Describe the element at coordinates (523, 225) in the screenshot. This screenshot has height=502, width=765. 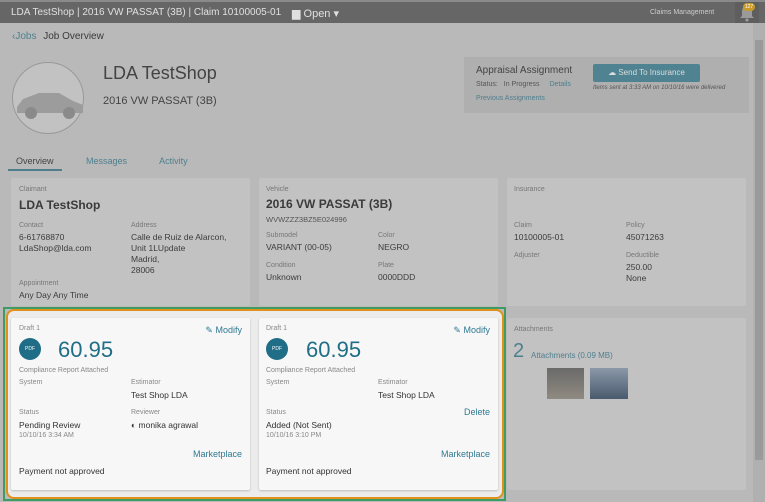
I see `claim-label: Claim` at that location.